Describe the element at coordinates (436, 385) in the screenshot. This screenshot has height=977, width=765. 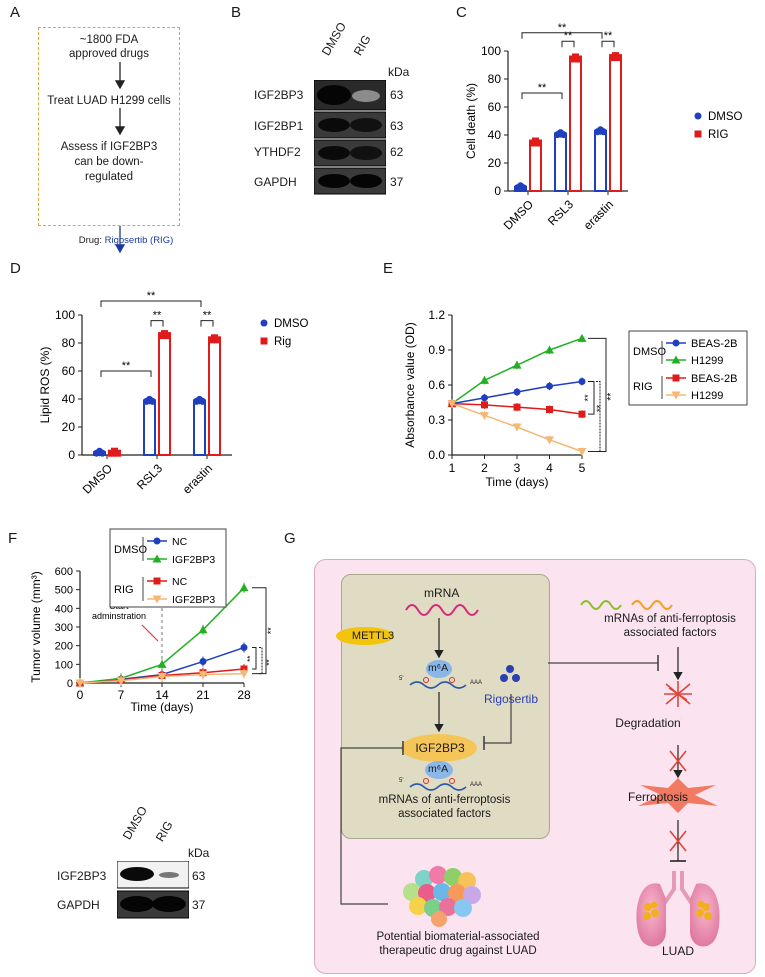
I see `y-tick-label: 0.6` at that location.